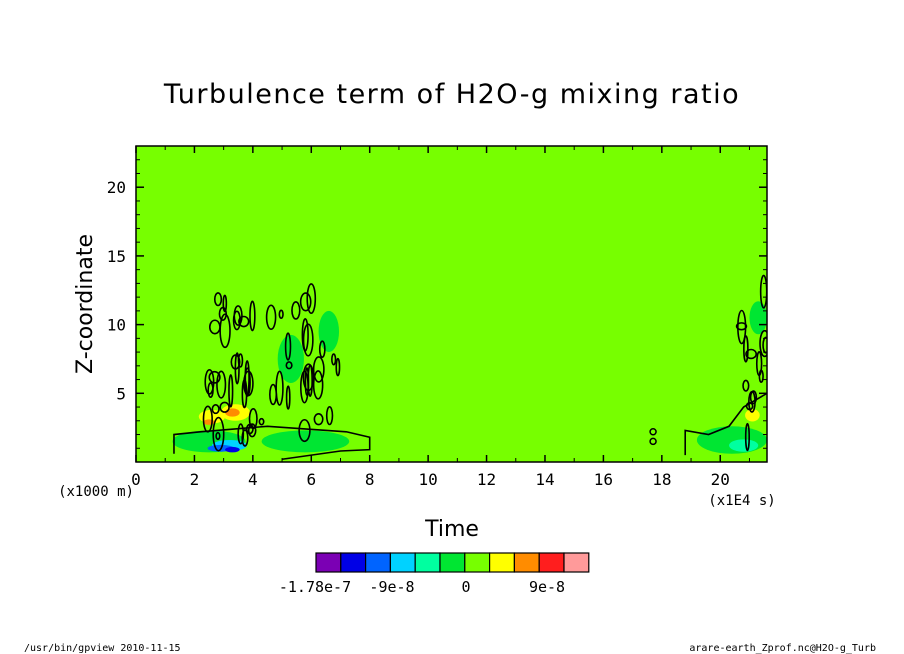  What do you see at coordinates (116, 187) in the screenshot?
I see `y-tick-label: 20` at bounding box center [116, 187].